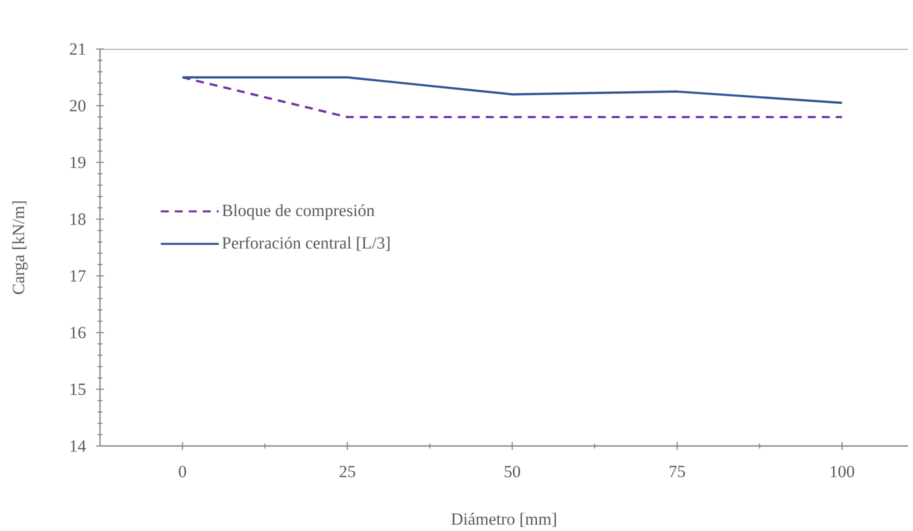 Image resolution: width=913 pixels, height=531 pixels. I want to click on line-series, so click(512, 90).